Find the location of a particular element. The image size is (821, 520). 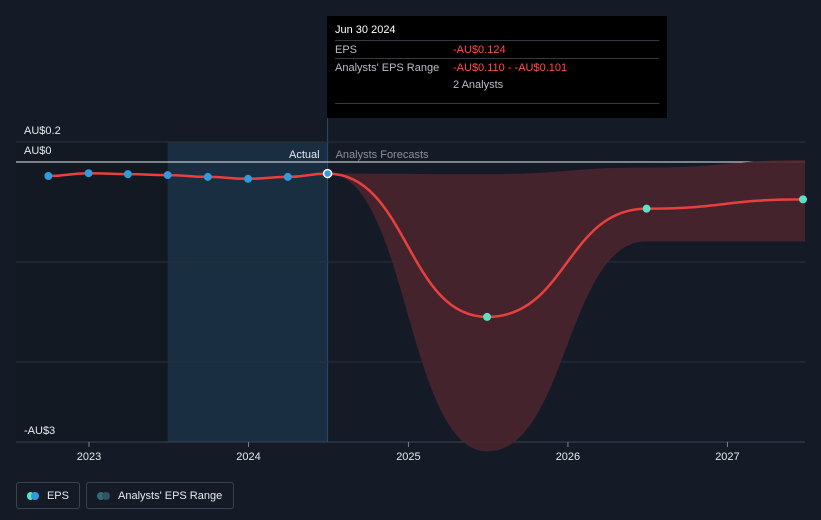

legend-range-toggle: Analysts' EPS Range is located at coordinates (160, 495).